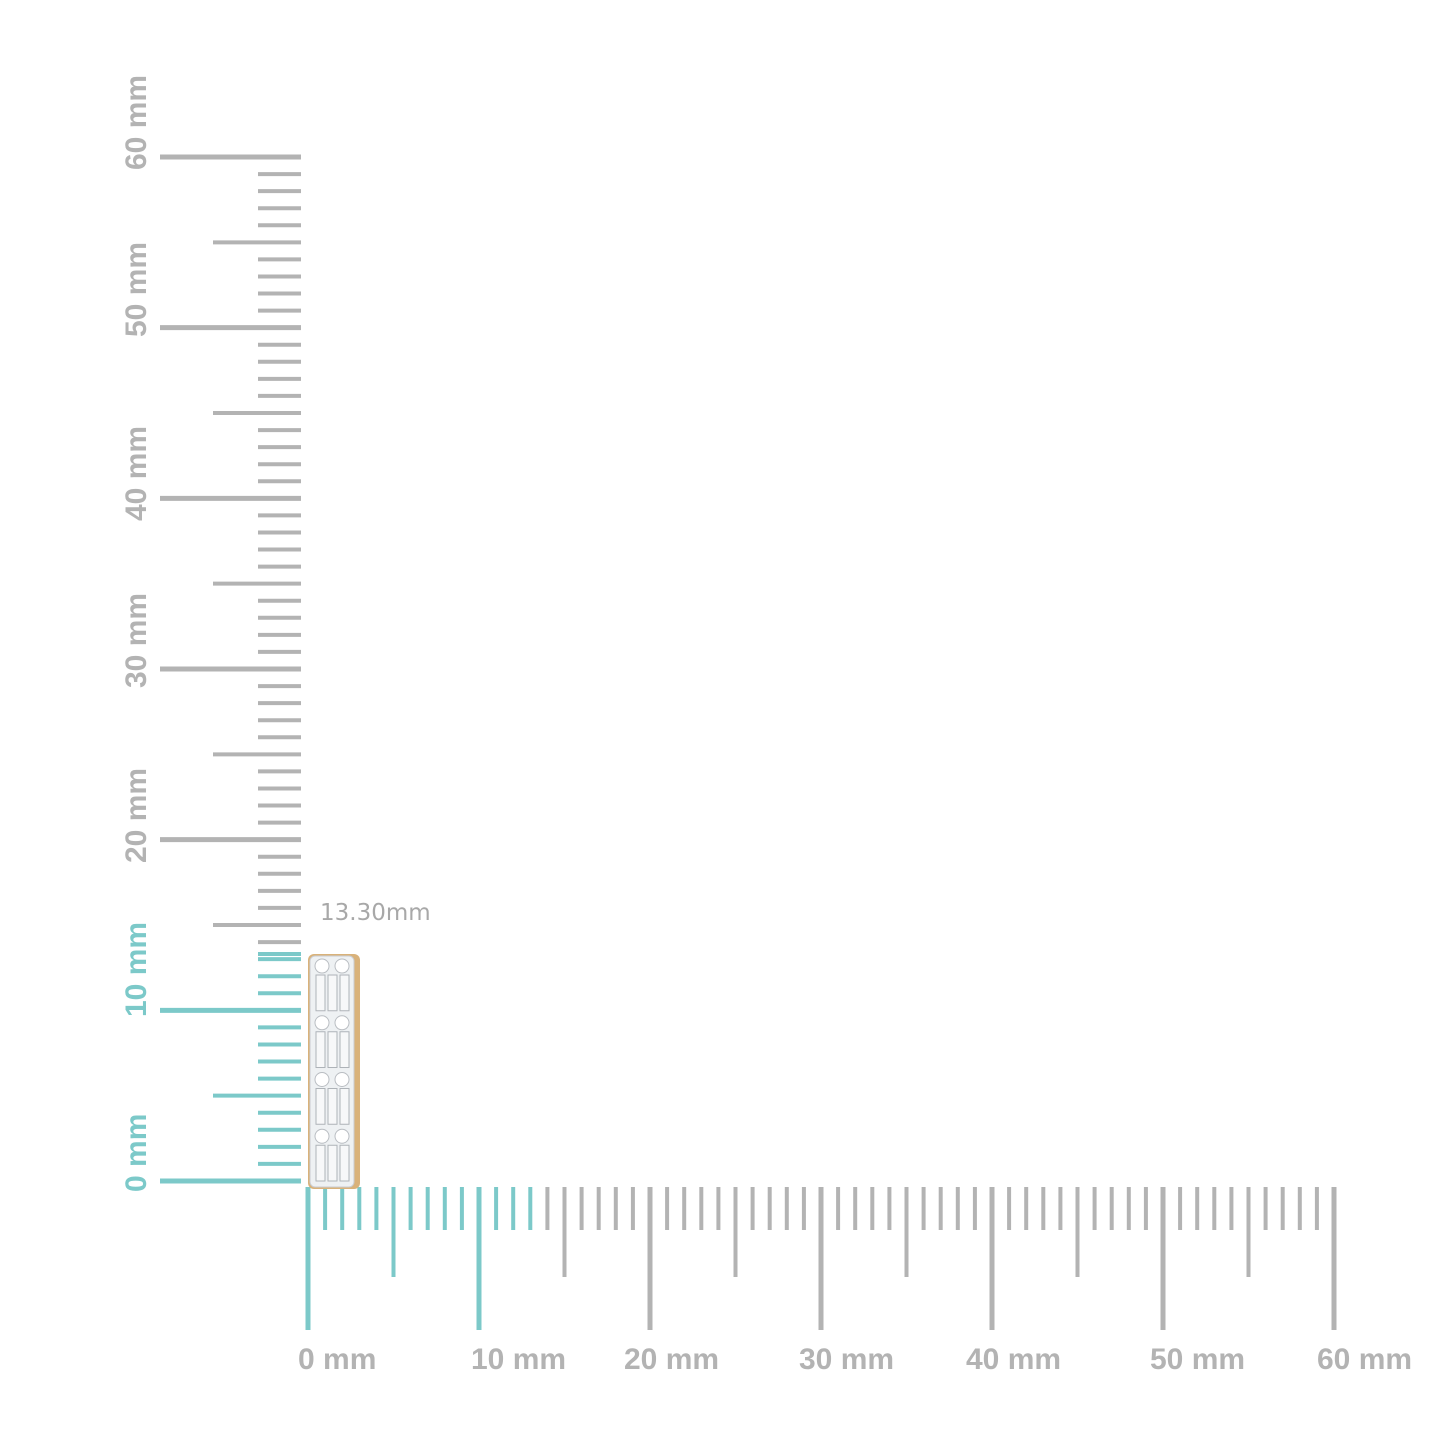  I want to click on x-label-0: 0 mm, so click(337, 1359).